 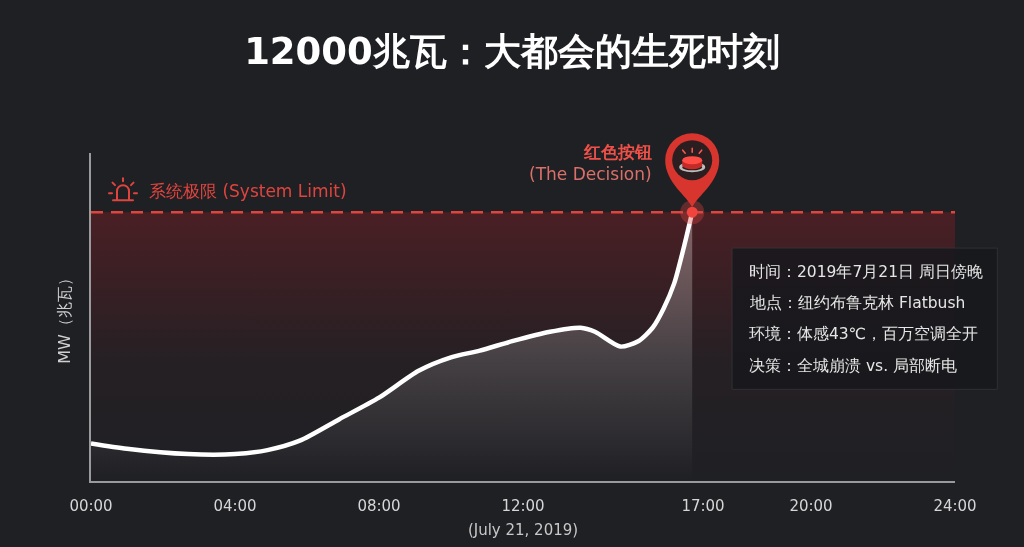 What do you see at coordinates (379, 506) in the screenshot?
I see `x-tick-label: 08:00` at bounding box center [379, 506].